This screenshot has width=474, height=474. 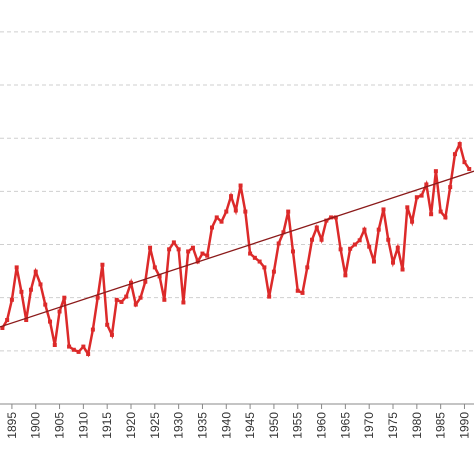 I want to click on x-tick-label: 1955, so click(x=298, y=425).